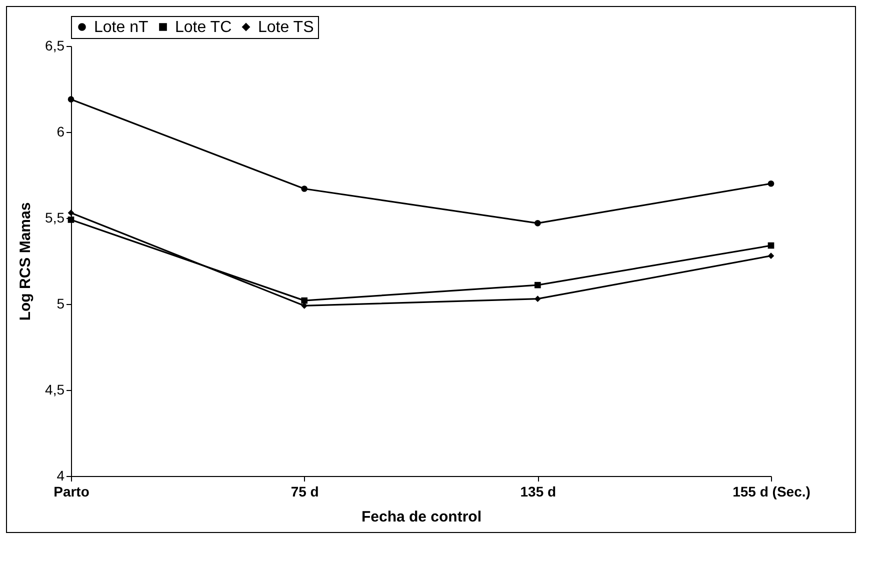  Describe the element at coordinates (60, 304) in the screenshot. I see `y-tick-label: 5` at that location.